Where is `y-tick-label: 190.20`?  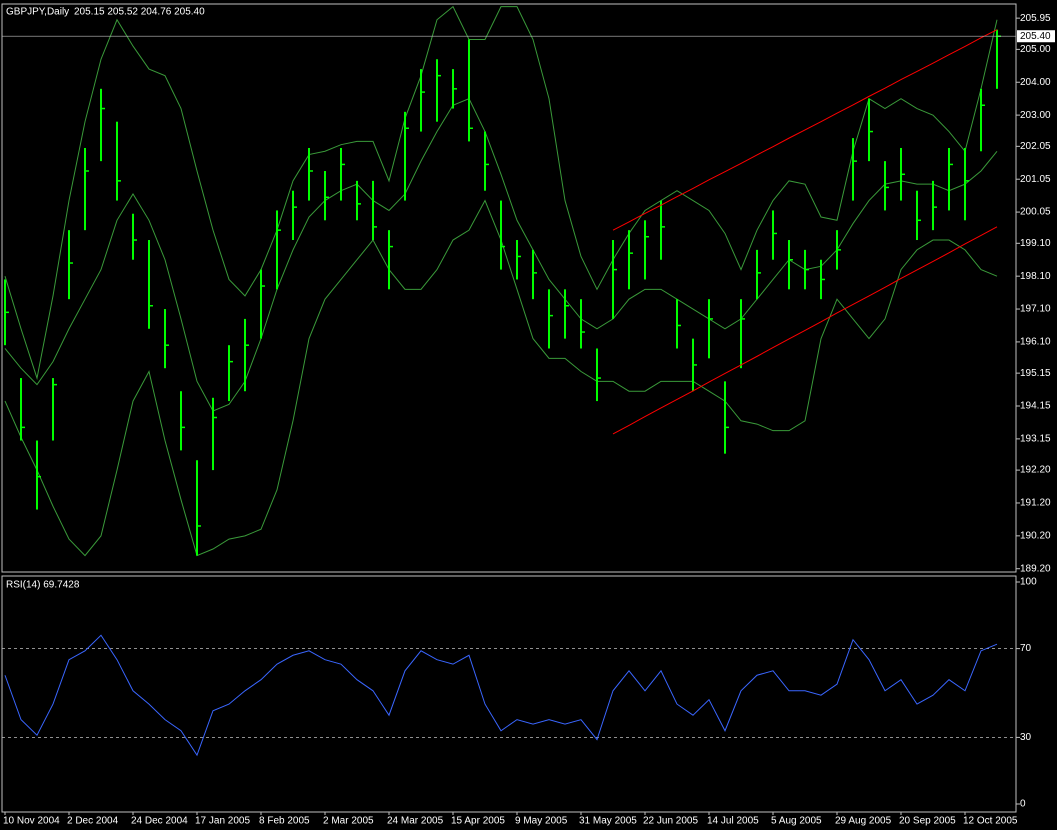
y-tick-label: 190.20 is located at coordinates (1035, 535).